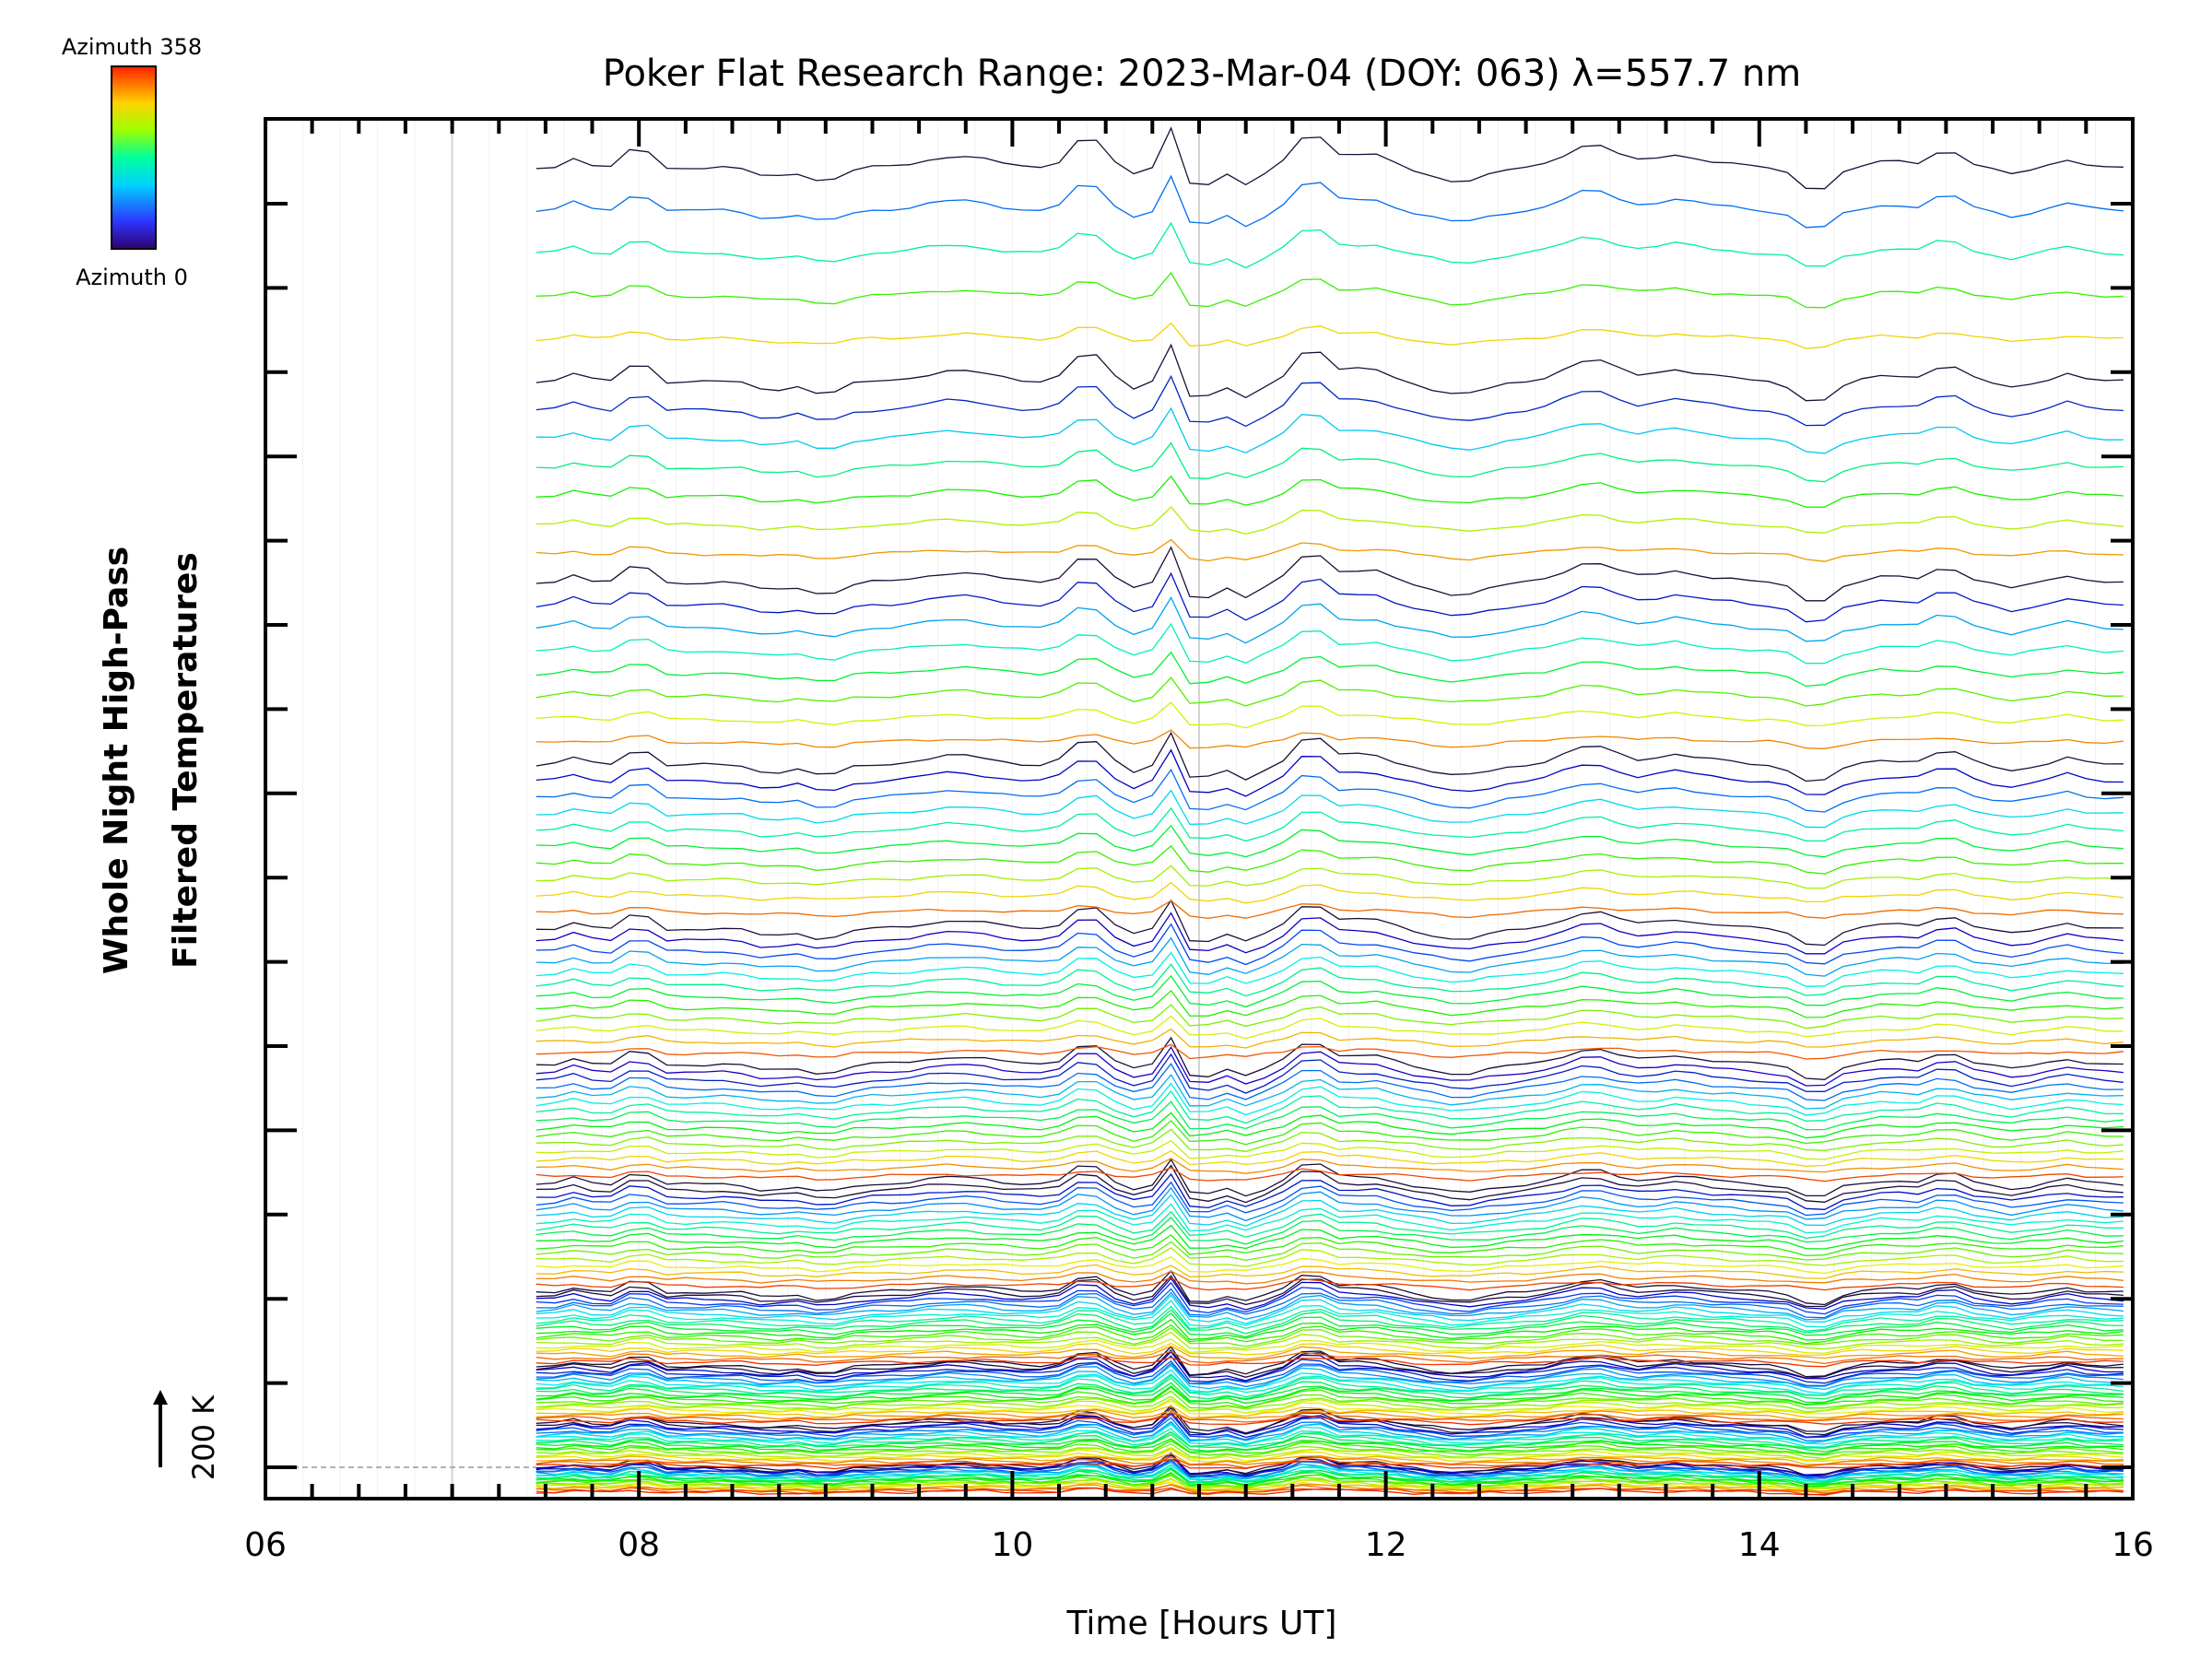 This screenshot has height=1659, width=2212. I want to click on scale-bar-arrow-head, so click(160, 1397).